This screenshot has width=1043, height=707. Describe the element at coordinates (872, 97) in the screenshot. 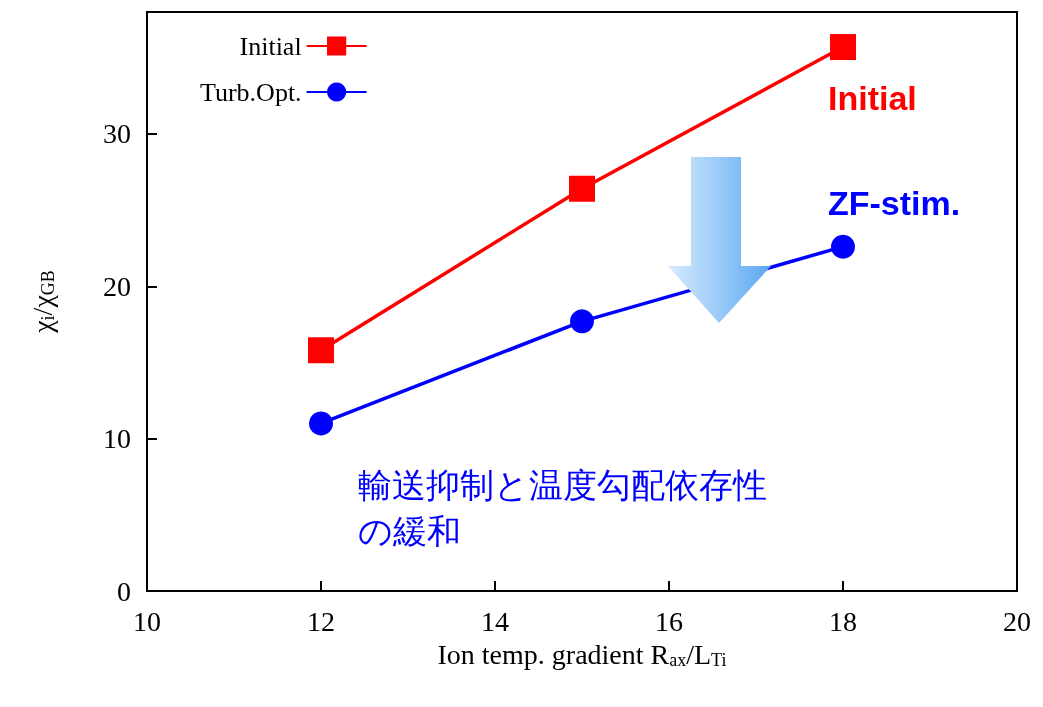

I see `annotation: Initial` at that location.